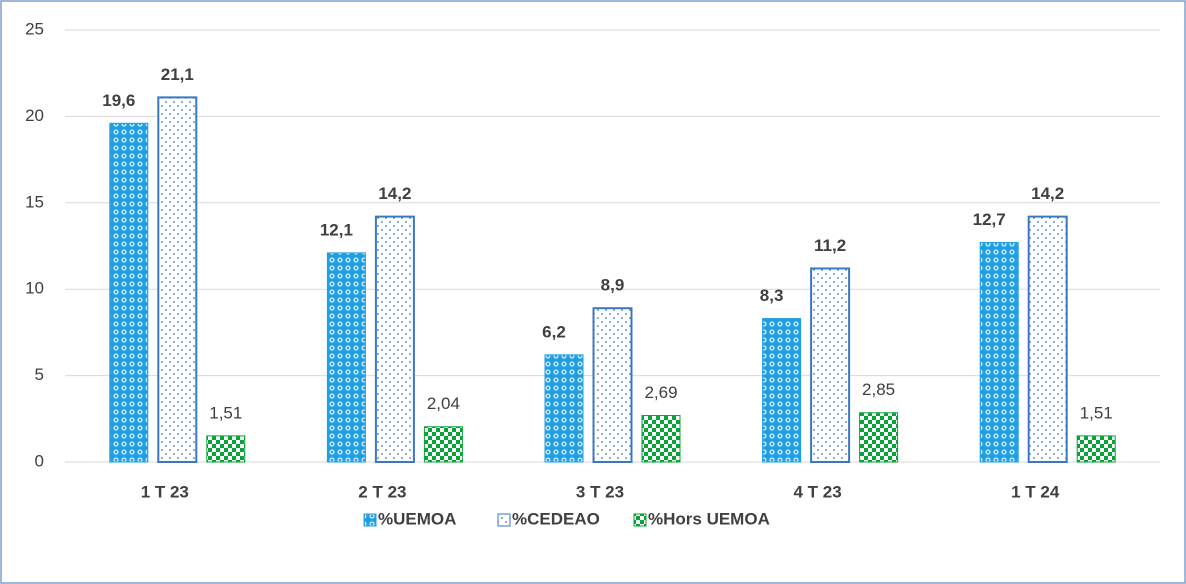  What do you see at coordinates (417, 518) in the screenshot?
I see `legend-label: %UEMOA` at bounding box center [417, 518].